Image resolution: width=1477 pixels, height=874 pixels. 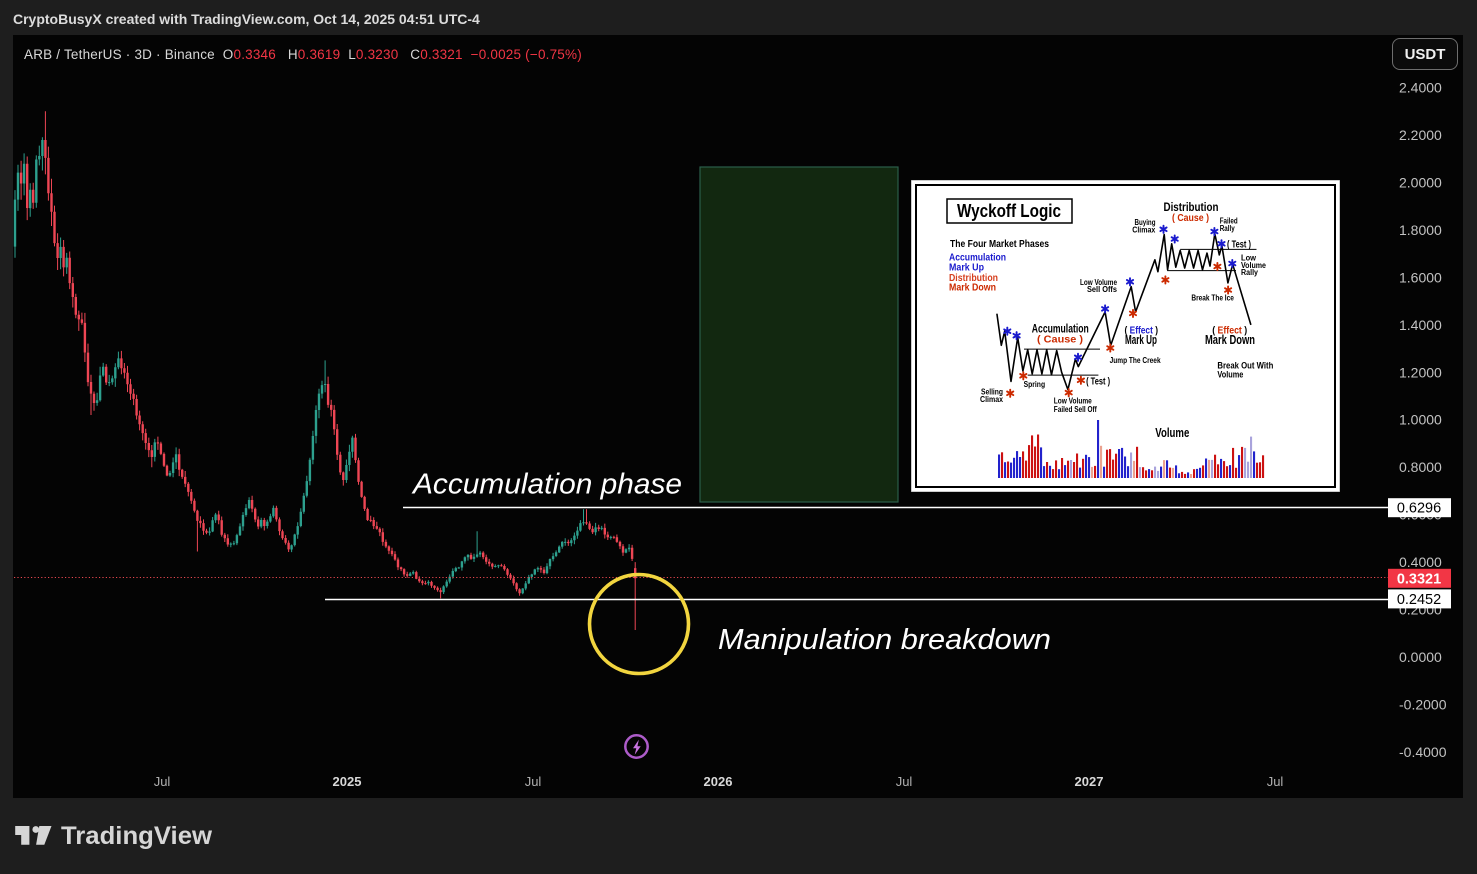 I want to click on svg-text: The Four Market Phases, so click(x=999, y=244).